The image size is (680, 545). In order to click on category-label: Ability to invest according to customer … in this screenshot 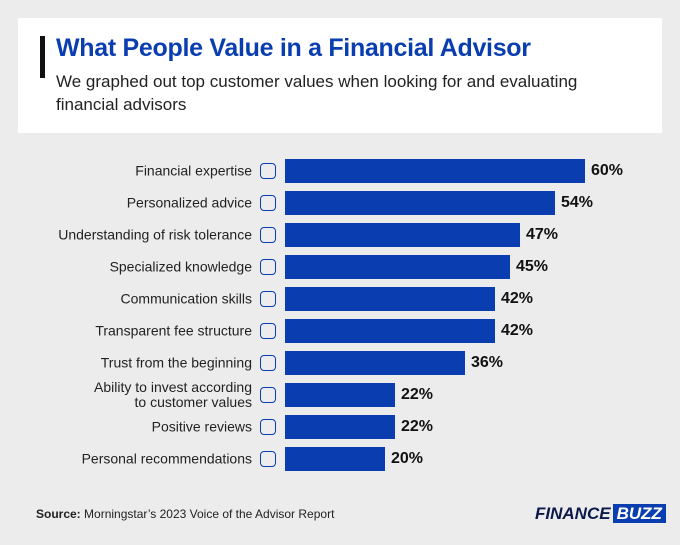, I will do `click(173, 394)`.